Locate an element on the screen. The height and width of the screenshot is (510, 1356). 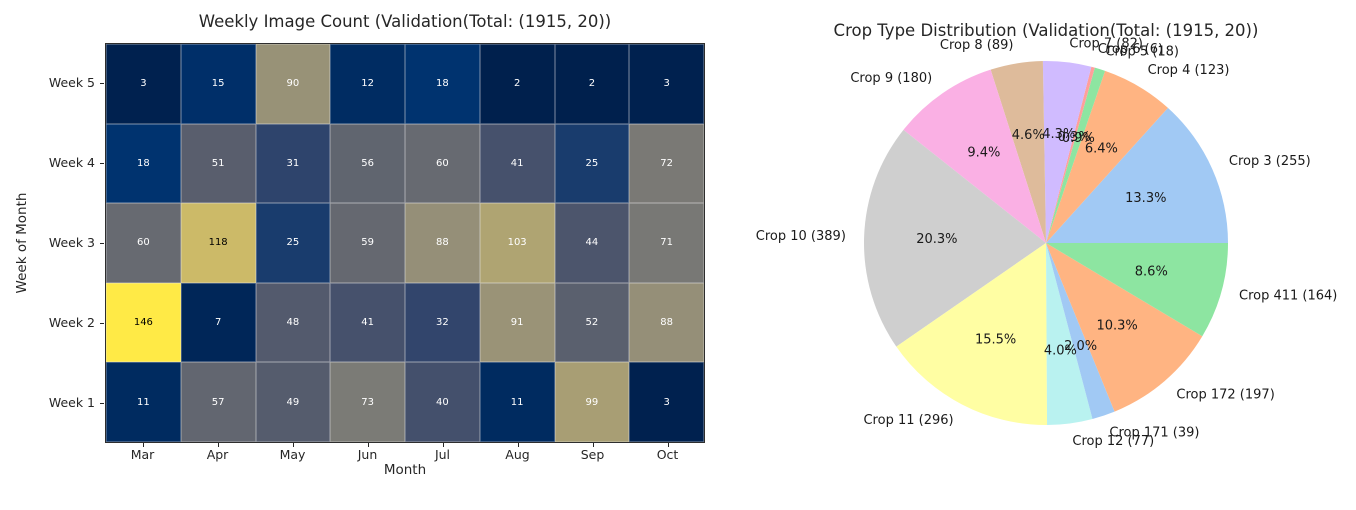
heatmap-y-tick-label: Week 2 is located at coordinates (71, 322).